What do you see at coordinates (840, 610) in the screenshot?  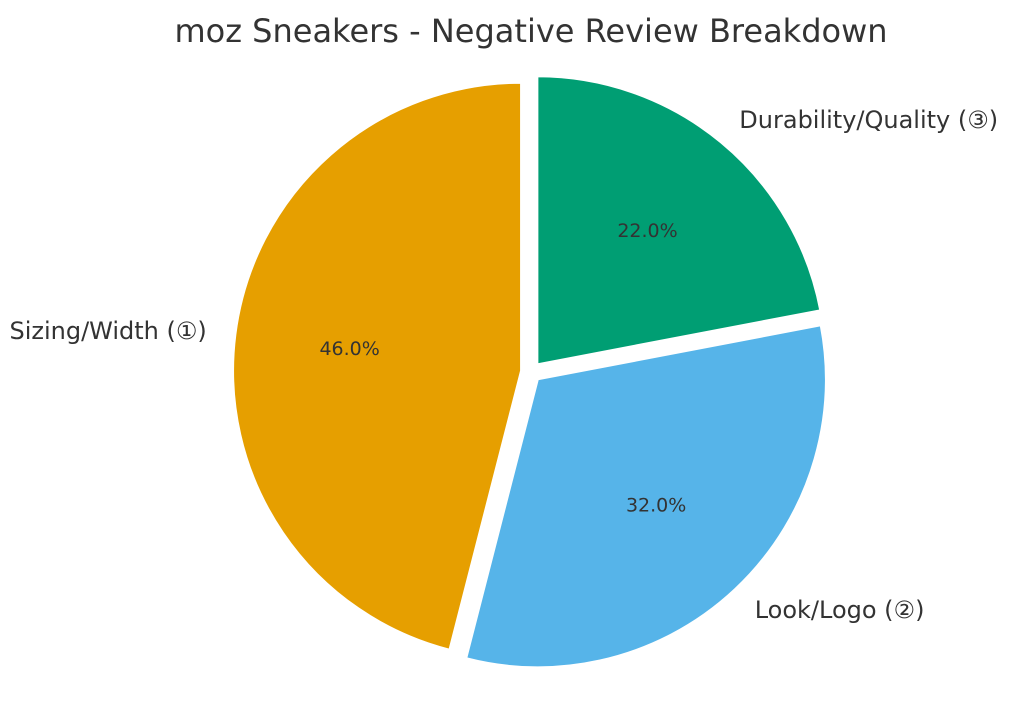 I see `slice-category-label: Look/Logo (②)` at bounding box center [840, 610].